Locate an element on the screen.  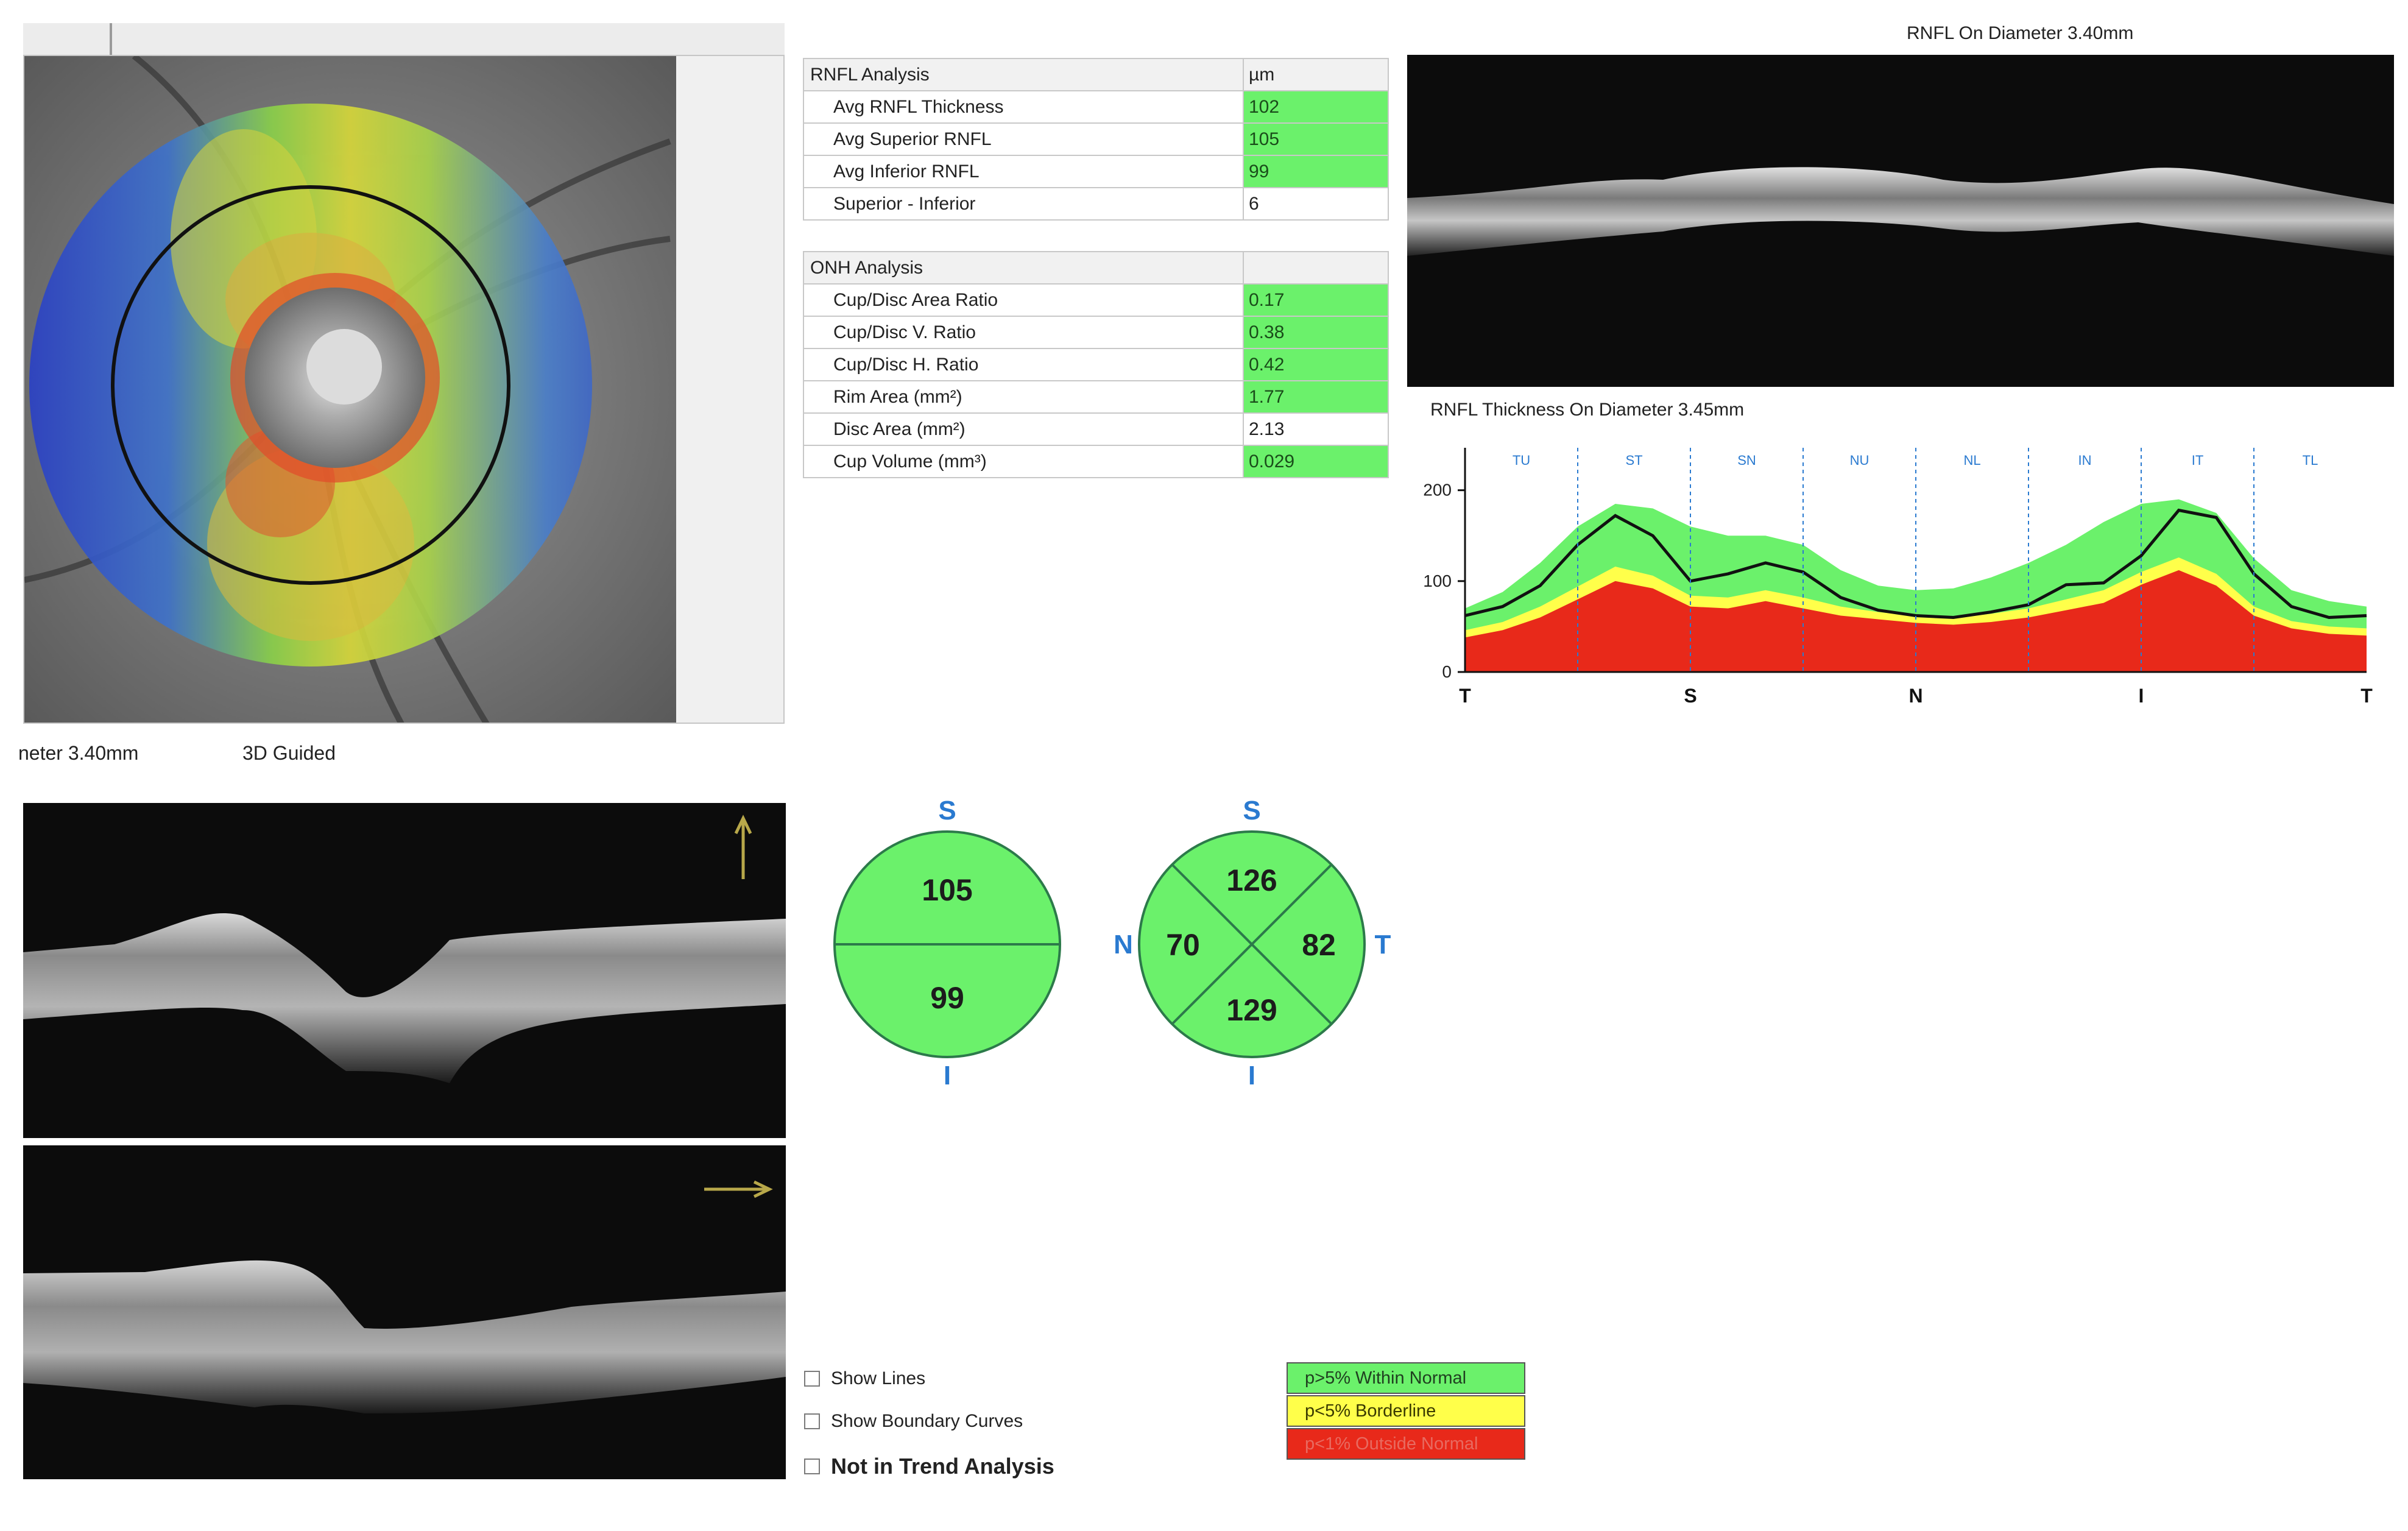
table-row: Cup/Disc Area Ratio 0.17 is located at coordinates (1096, 300).